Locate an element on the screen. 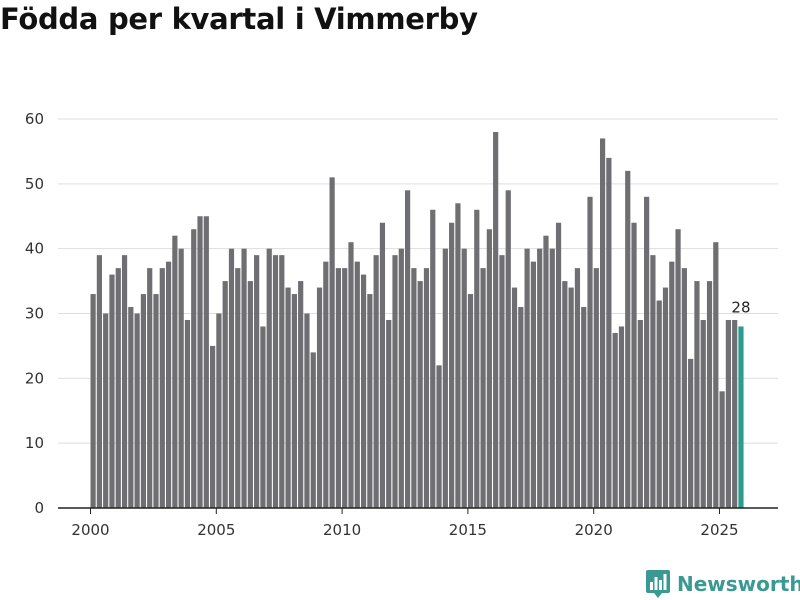 Image resolution: width=800 pixels, height=600 pixels. x-tick-label: 2020 is located at coordinates (594, 530).